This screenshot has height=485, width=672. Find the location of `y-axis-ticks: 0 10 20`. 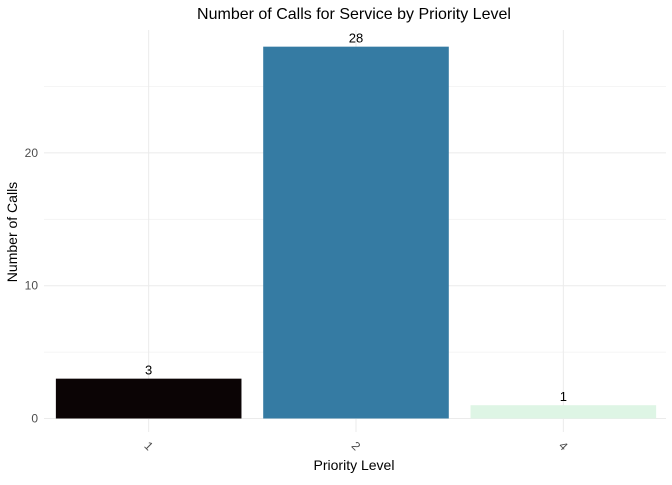

y-axis-ticks: 0 10 20 is located at coordinates (32, 286).